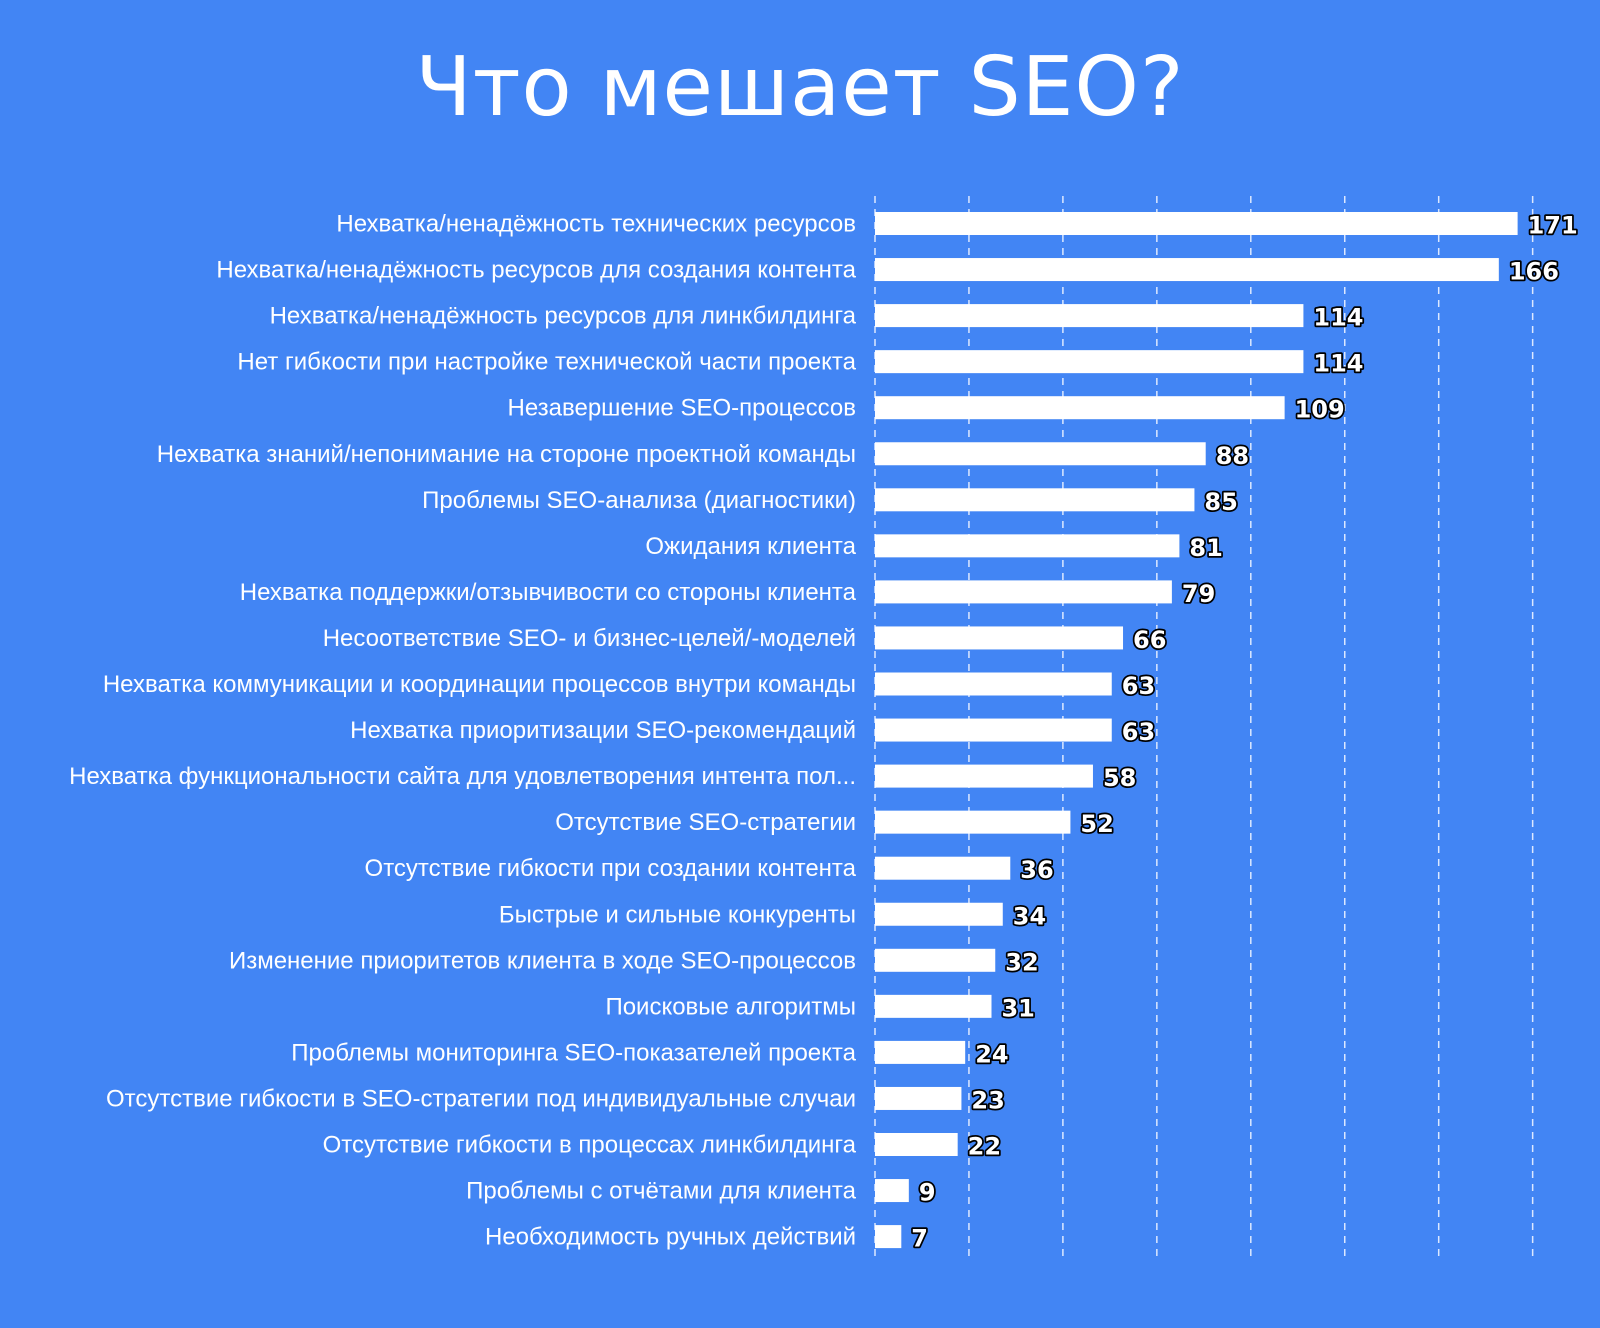 The height and width of the screenshot is (1328, 1600). What do you see at coordinates (661, 1191) in the screenshot?
I see `category-label: Проблемы с отчётами для клиента` at bounding box center [661, 1191].